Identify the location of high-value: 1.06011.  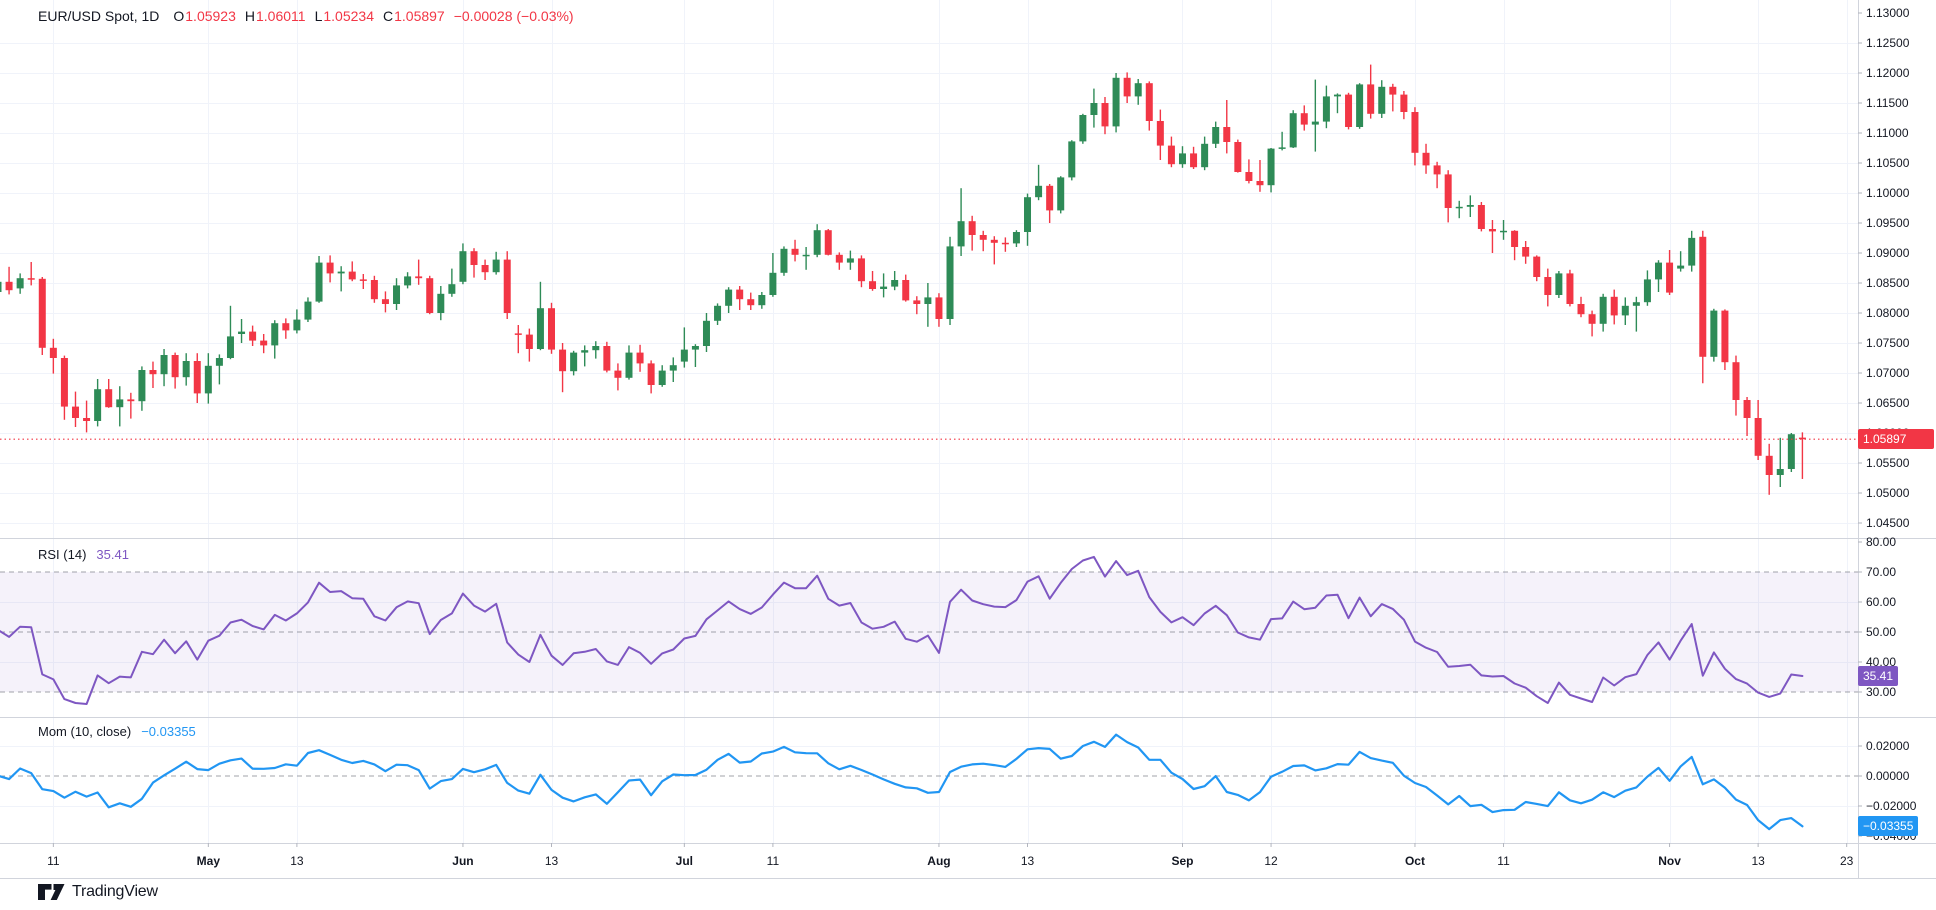
(281, 16).